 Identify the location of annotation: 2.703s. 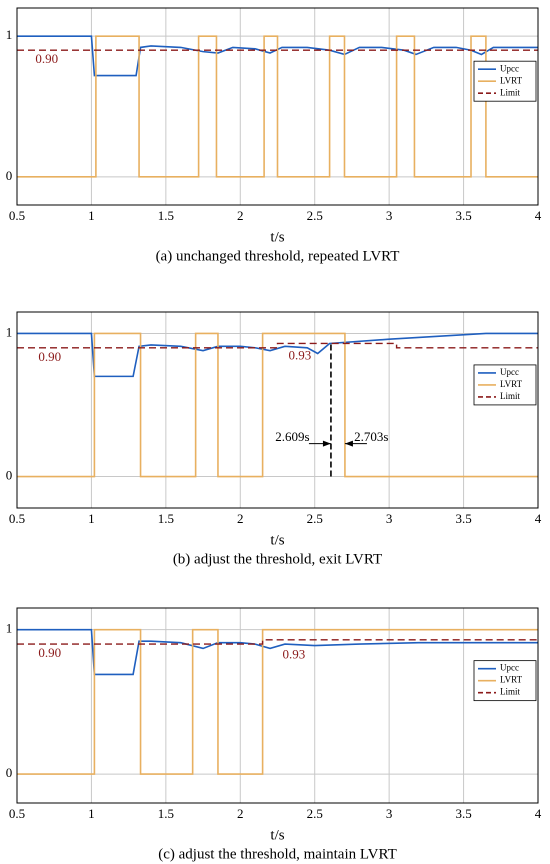
(371, 436).